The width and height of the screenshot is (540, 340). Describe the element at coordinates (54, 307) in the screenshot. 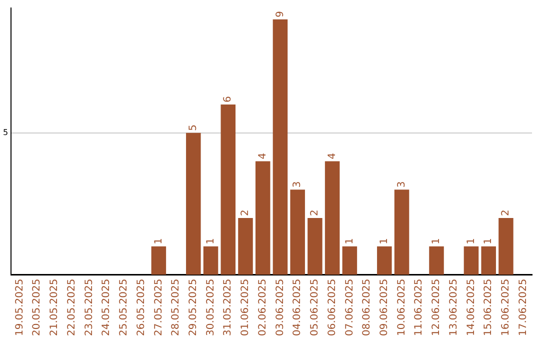

I see `x-tick-label: 21.05.2025` at that location.